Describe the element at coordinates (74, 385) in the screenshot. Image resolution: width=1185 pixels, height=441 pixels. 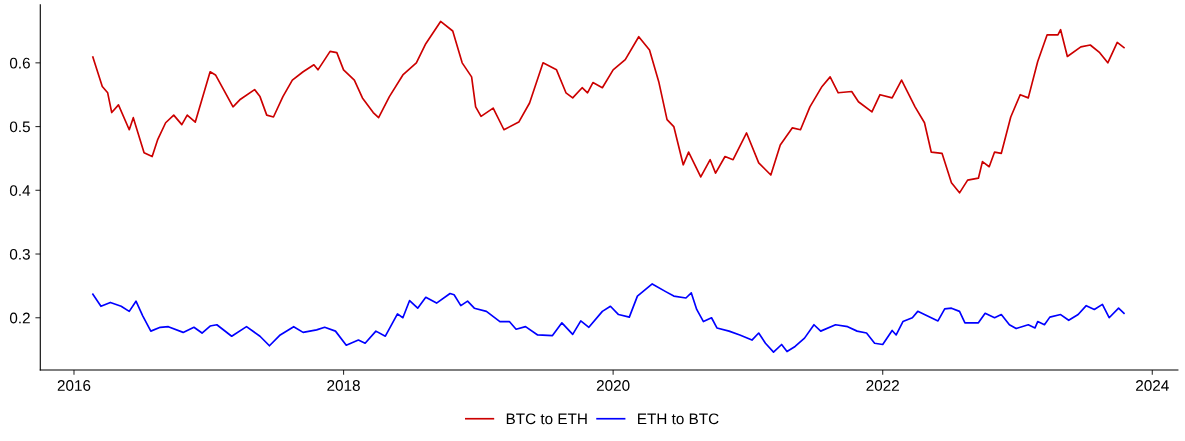
I see `x-tick-label: 2016` at that location.